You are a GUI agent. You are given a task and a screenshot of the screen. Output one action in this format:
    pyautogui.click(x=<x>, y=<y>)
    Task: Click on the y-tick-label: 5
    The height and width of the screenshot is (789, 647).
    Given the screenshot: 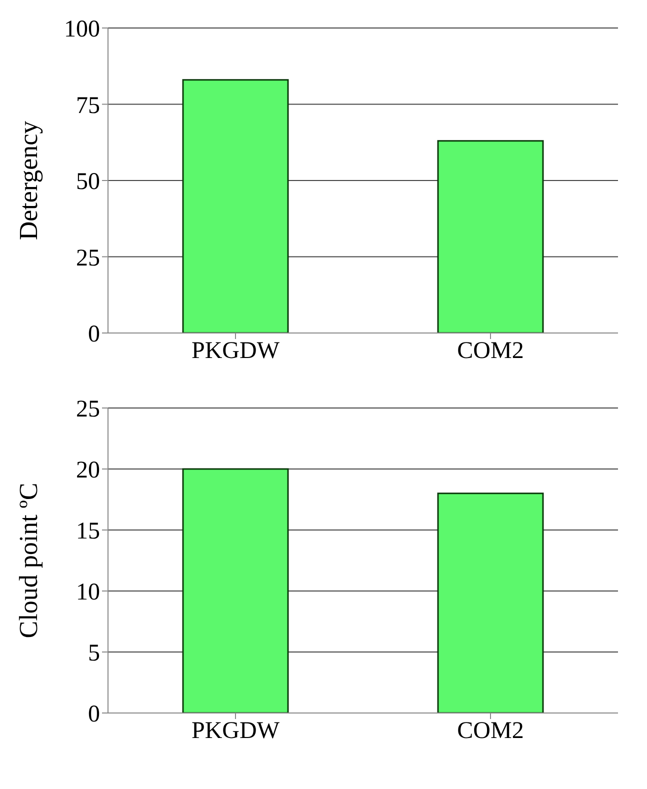 What is the action you would take?
    pyautogui.click(x=94, y=653)
    